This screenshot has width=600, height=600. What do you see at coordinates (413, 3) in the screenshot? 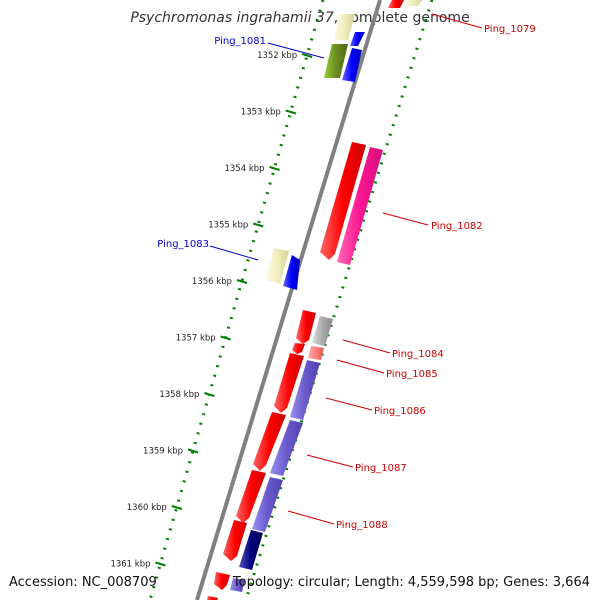
I see `gene-1079-feature` at bounding box center [413, 3].